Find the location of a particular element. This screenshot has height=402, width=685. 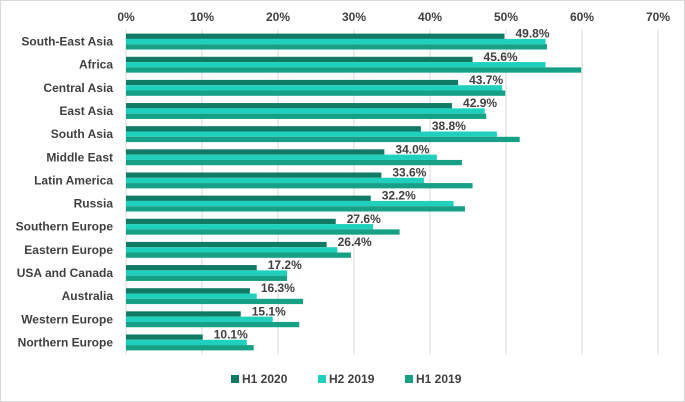

x-tick-label: 70% is located at coordinates (658, 17).